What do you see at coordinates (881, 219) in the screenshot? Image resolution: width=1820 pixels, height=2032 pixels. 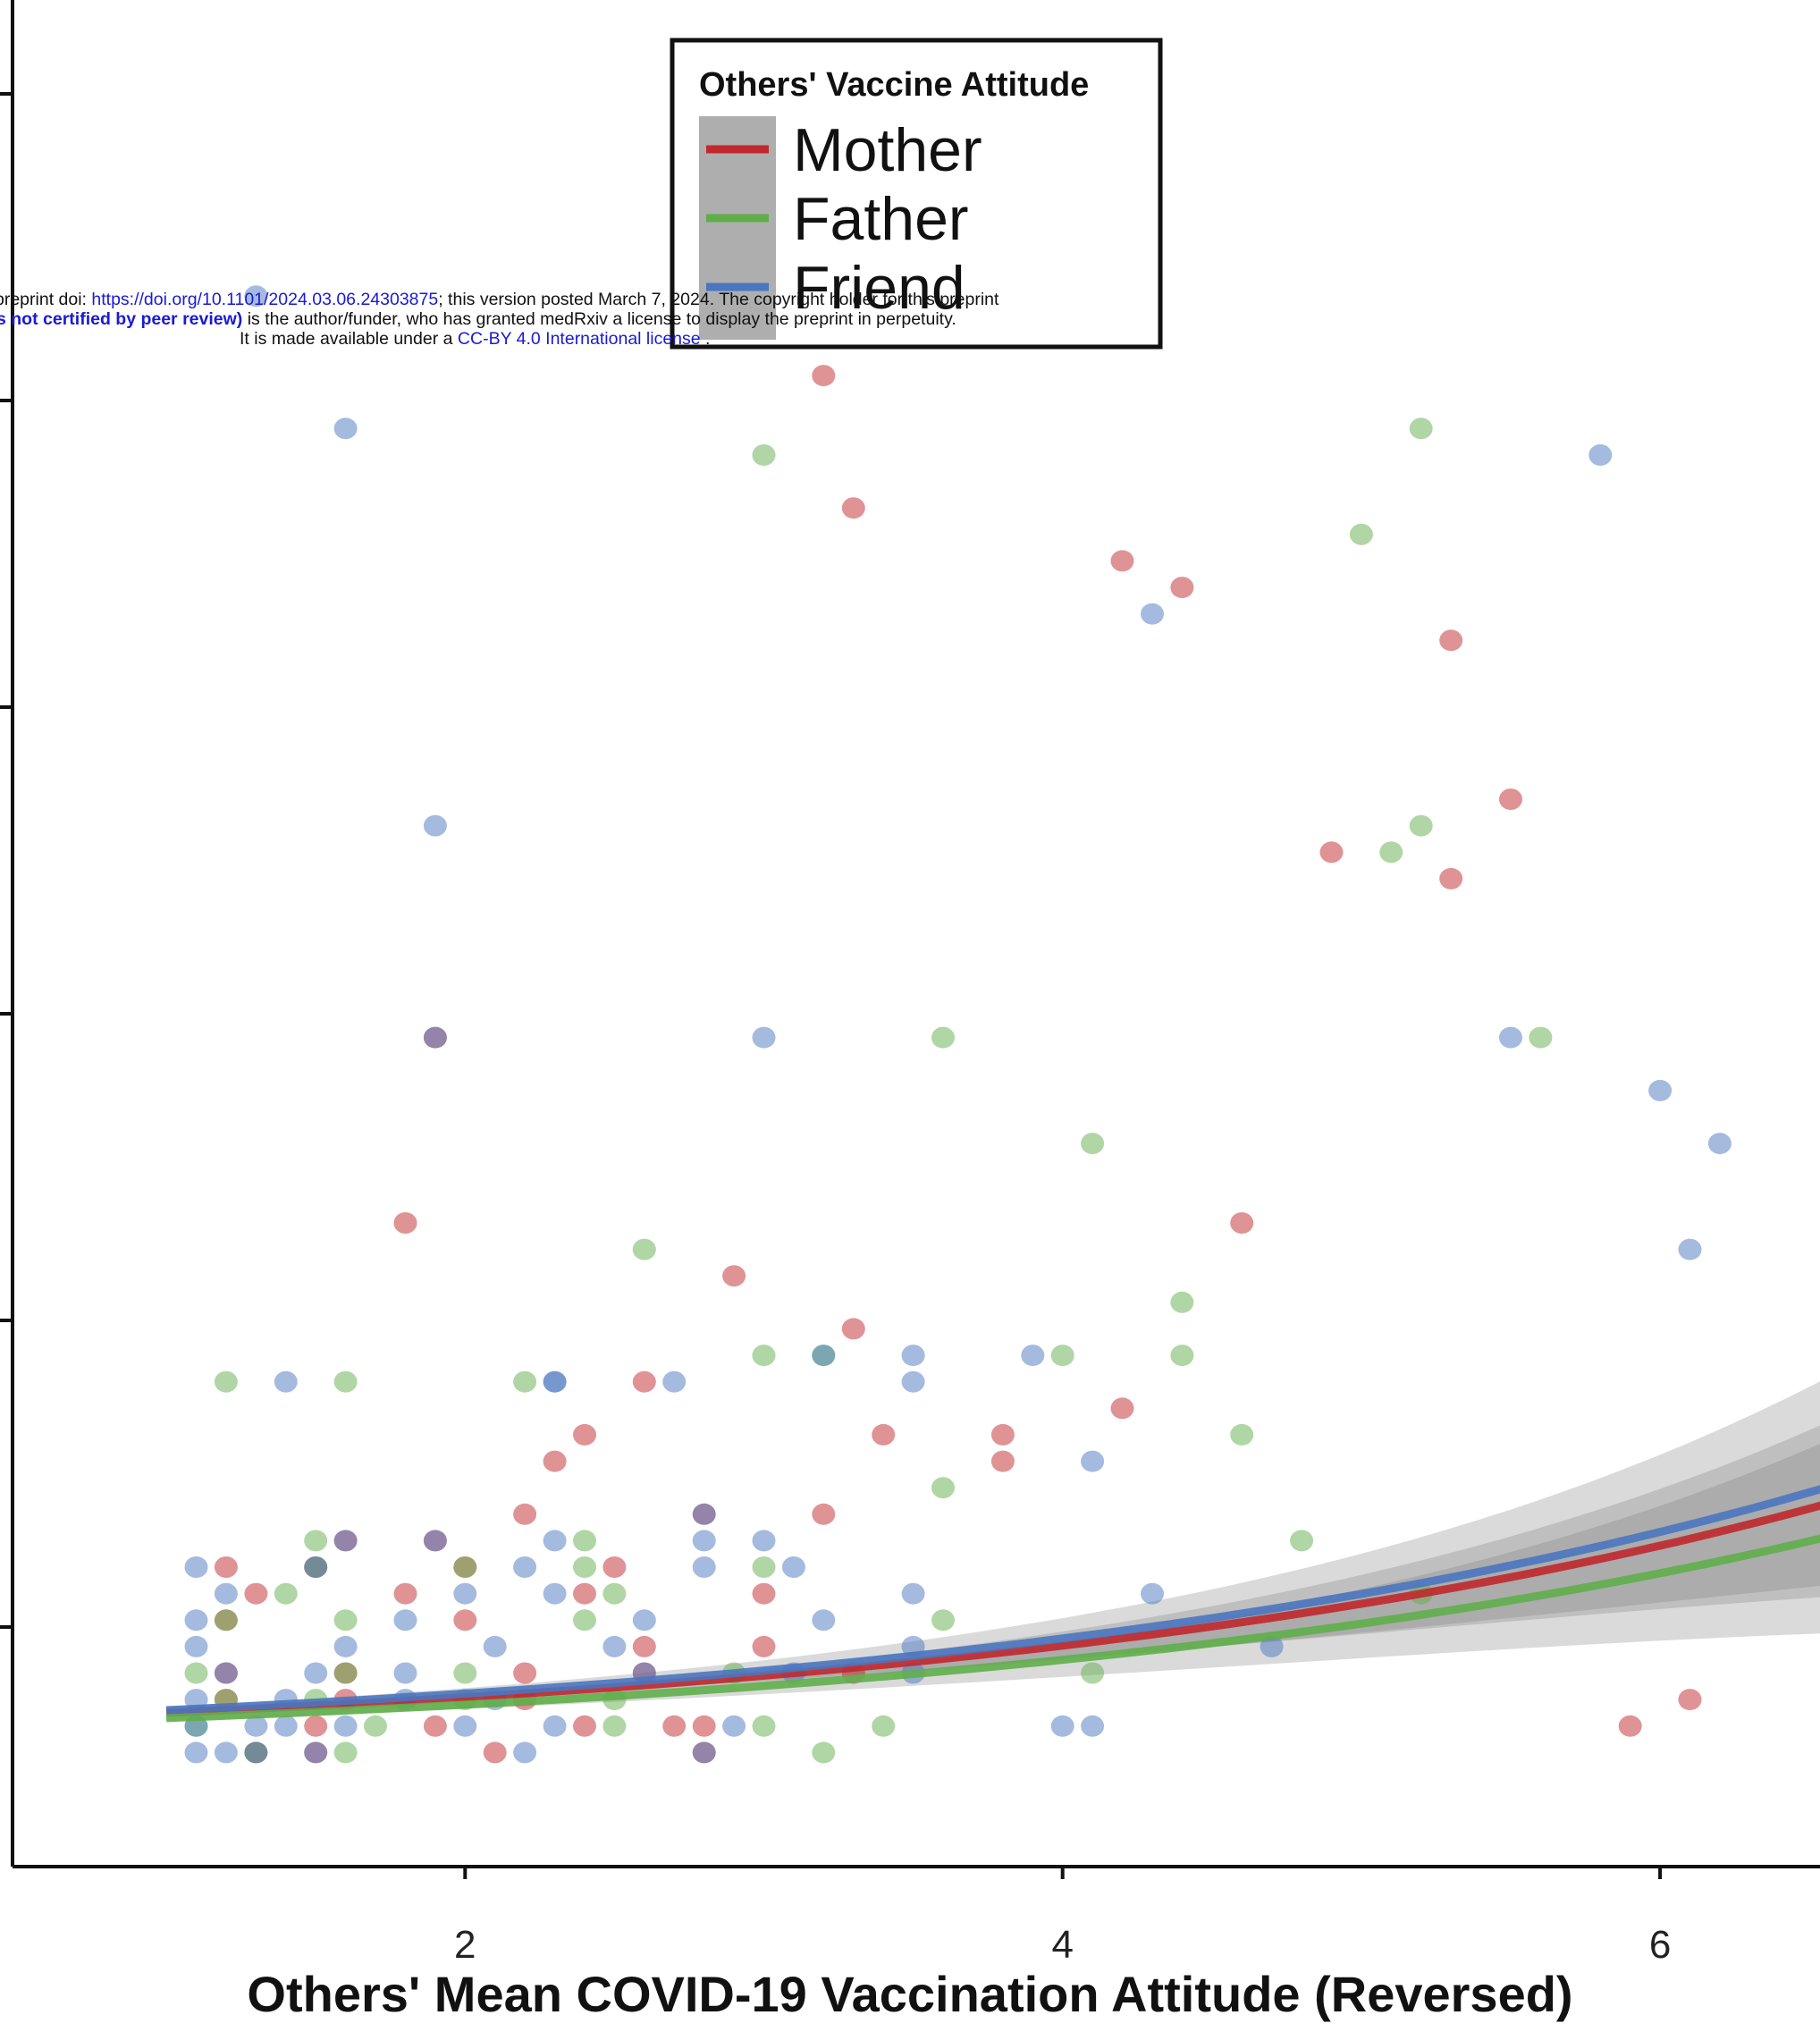 I see `legend-label-father: Father` at bounding box center [881, 219].